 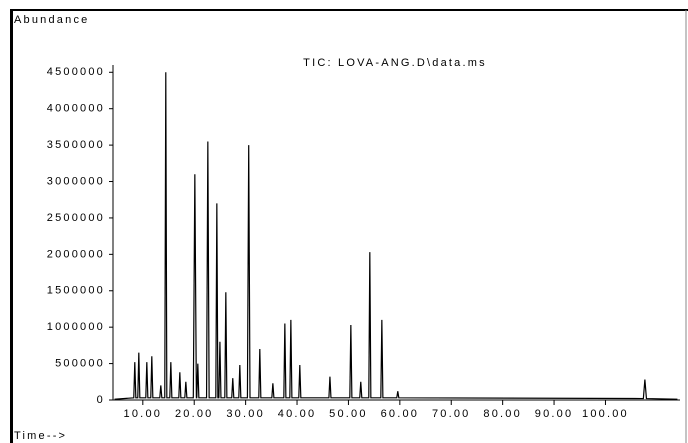 What do you see at coordinates (76, 254) in the screenshot?
I see `y-tick-label: 2000000` at bounding box center [76, 254].